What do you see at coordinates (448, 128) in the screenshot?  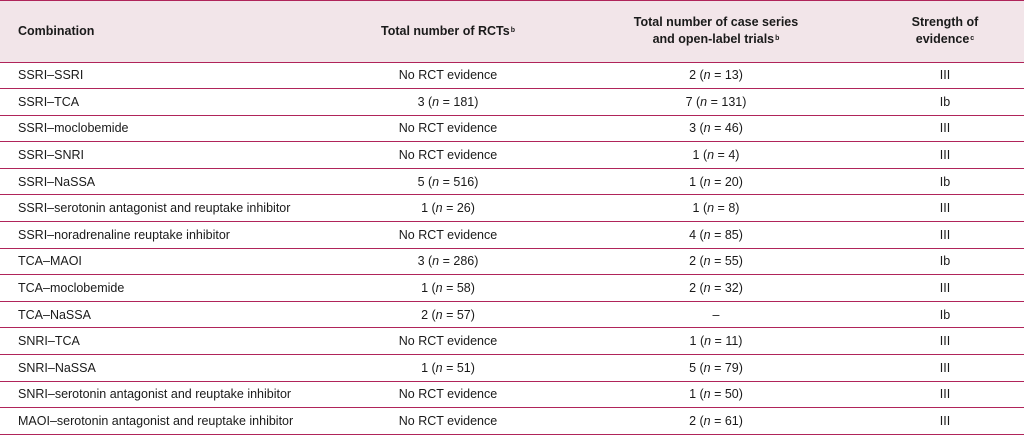 I see `rows.2.rct-text: No RCT evidence` at bounding box center [448, 128].